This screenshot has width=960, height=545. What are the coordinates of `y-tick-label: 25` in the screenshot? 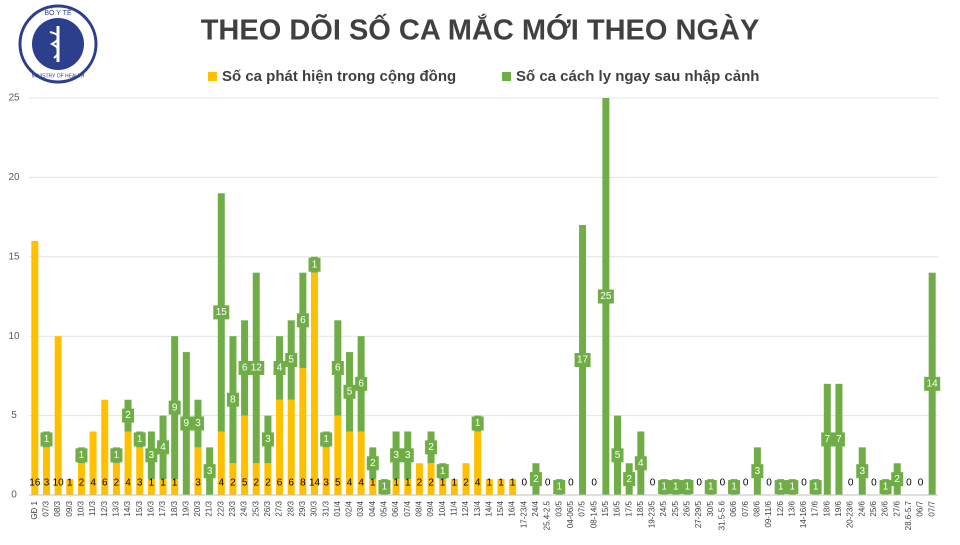 It's located at (14, 98).